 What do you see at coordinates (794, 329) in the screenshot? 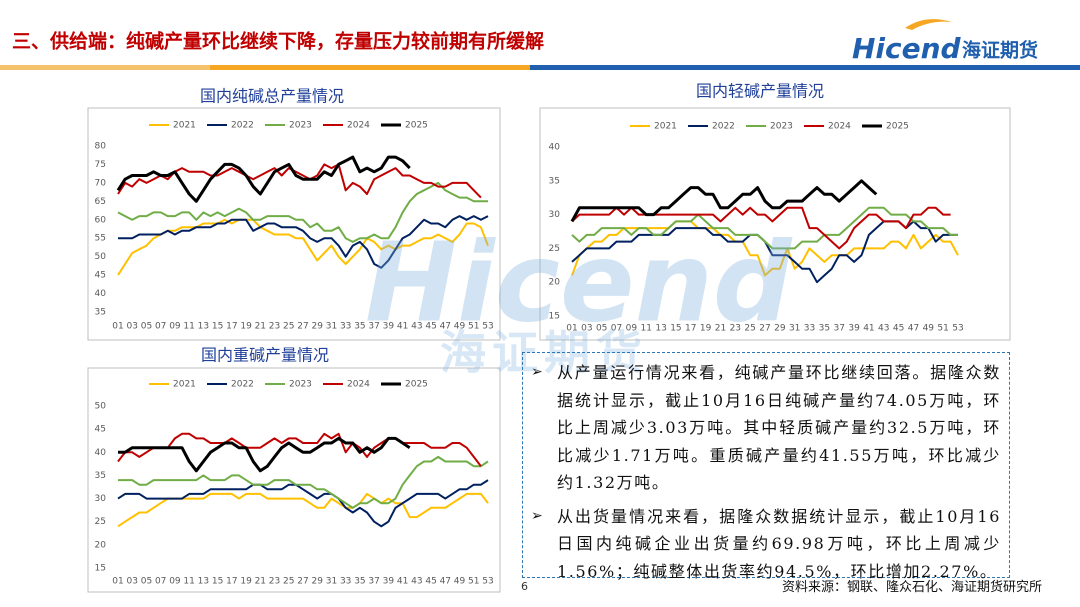
I see `x-tick-label: 31` at bounding box center [794, 329].